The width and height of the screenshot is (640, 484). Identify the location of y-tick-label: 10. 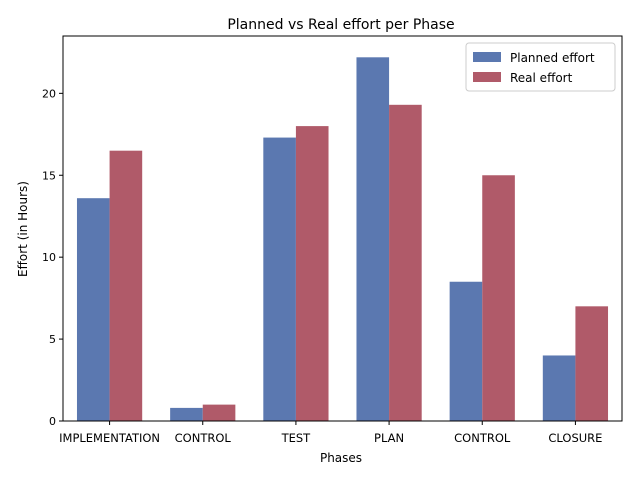
(49, 257).